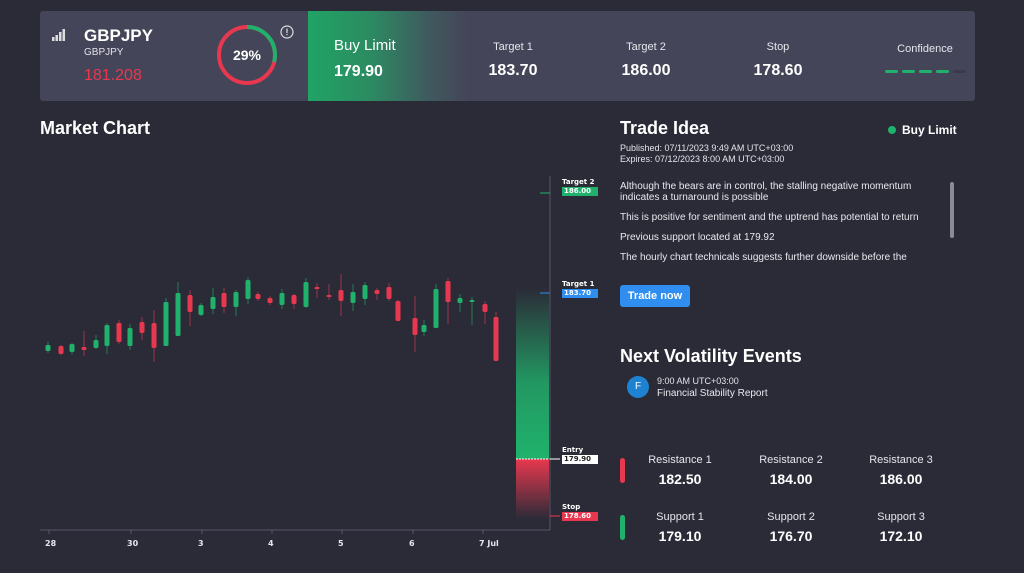 This screenshot has width=1024, height=573. What do you see at coordinates (388, 56) in the screenshot?
I see `order-type-block: Buy Limit 179.90` at bounding box center [388, 56].